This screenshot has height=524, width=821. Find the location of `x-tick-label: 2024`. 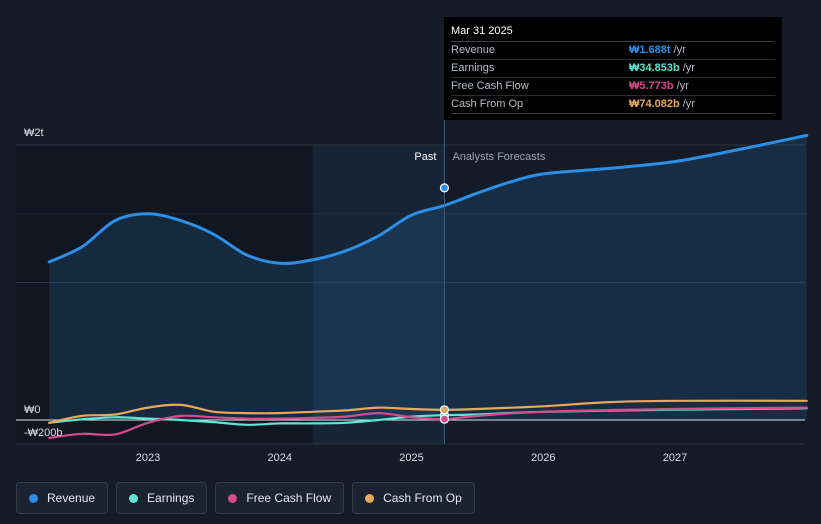

x-tick-label: 2024 is located at coordinates (280, 458).